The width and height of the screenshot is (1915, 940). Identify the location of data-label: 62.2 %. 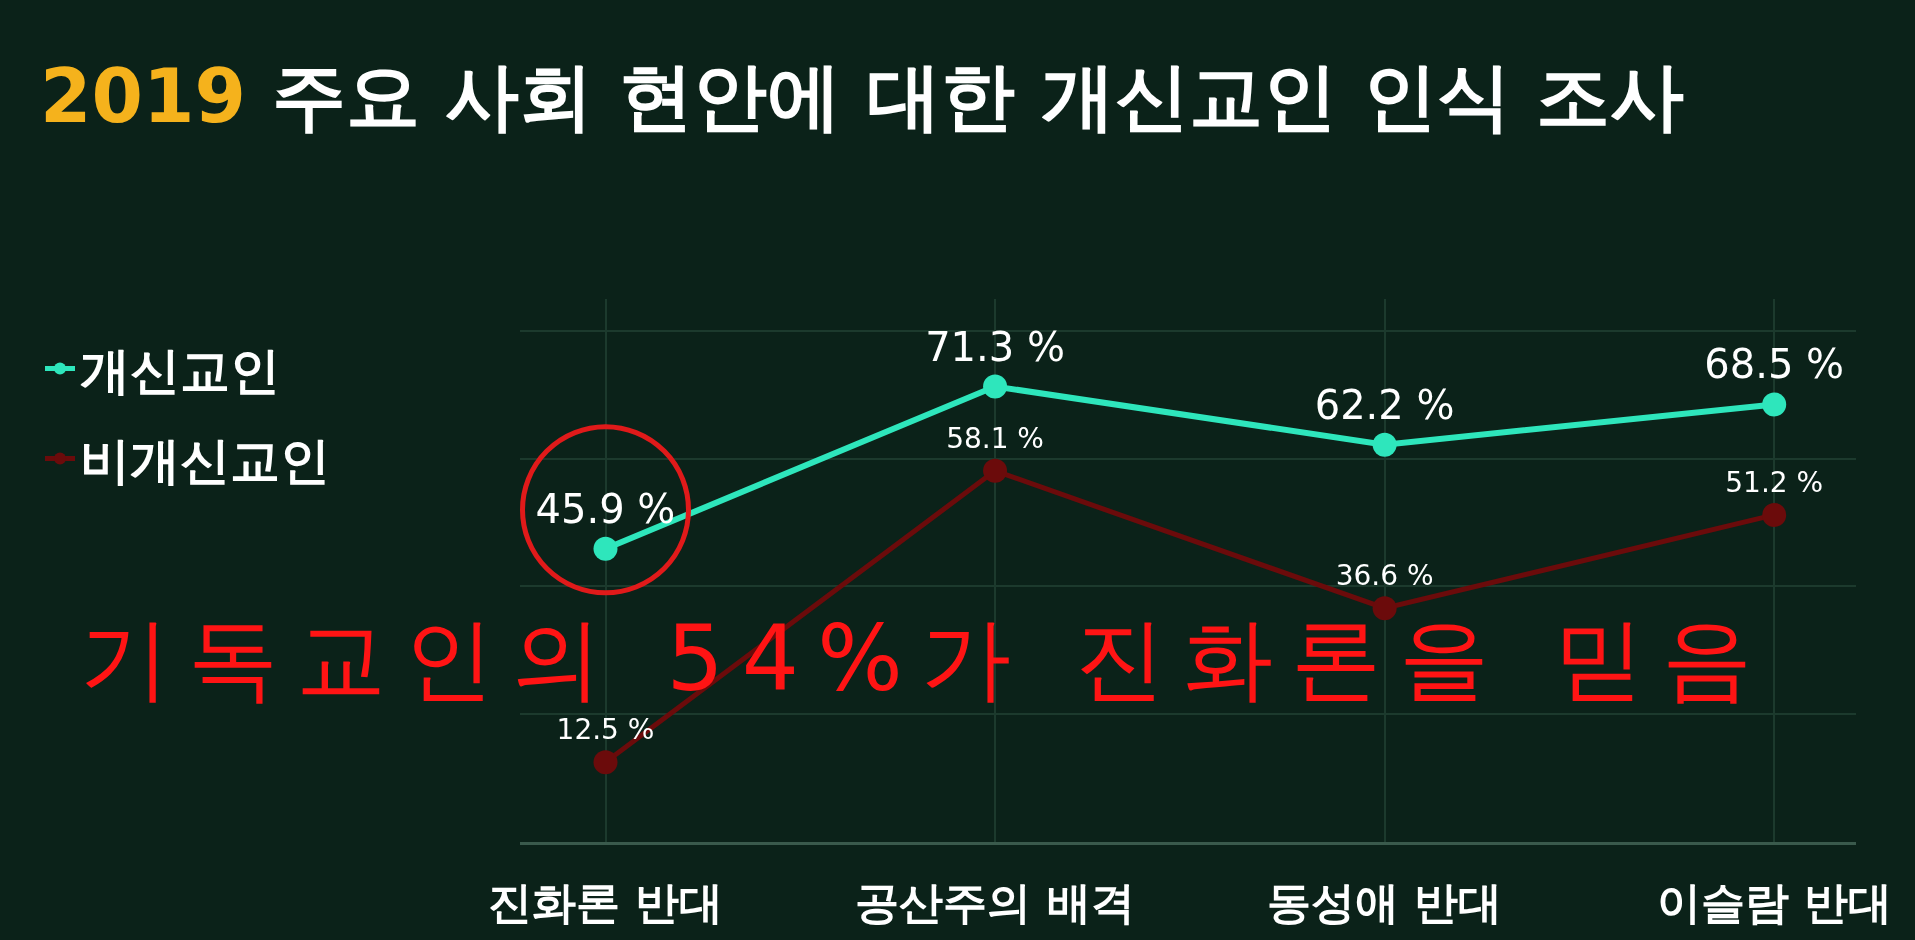
(1384, 404).